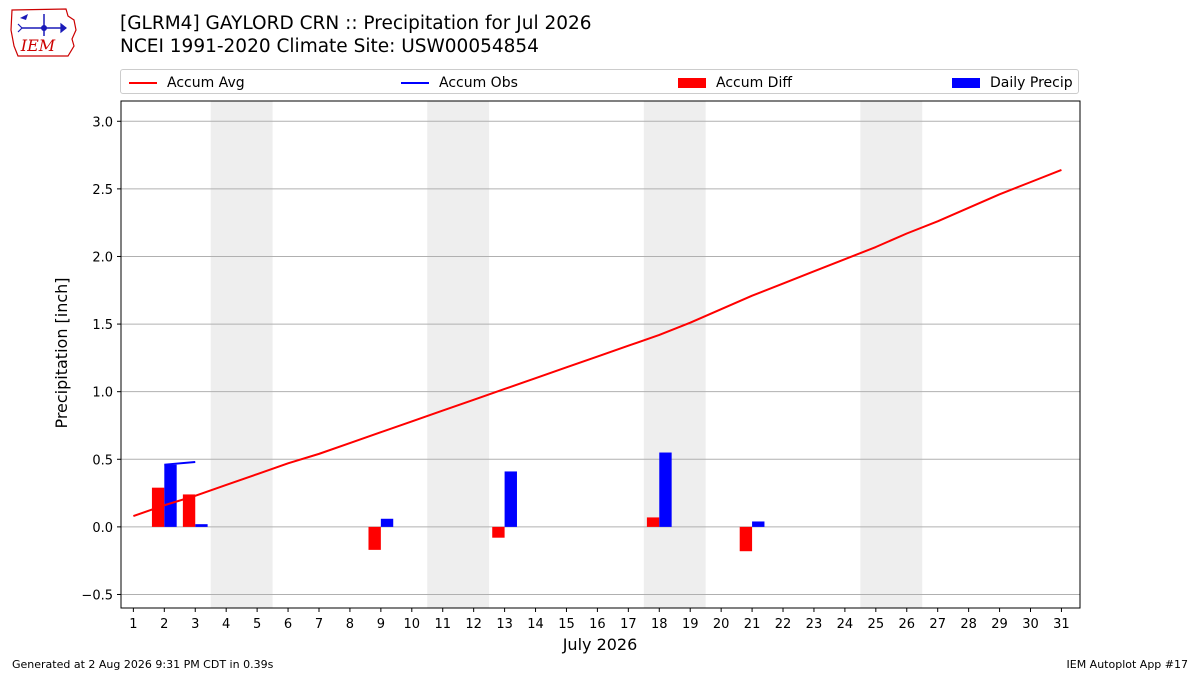 Image resolution: width=1200 pixels, height=675 pixels. Describe the element at coordinates (442, 624) in the screenshot. I see `x-tick-label: 11` at that location.